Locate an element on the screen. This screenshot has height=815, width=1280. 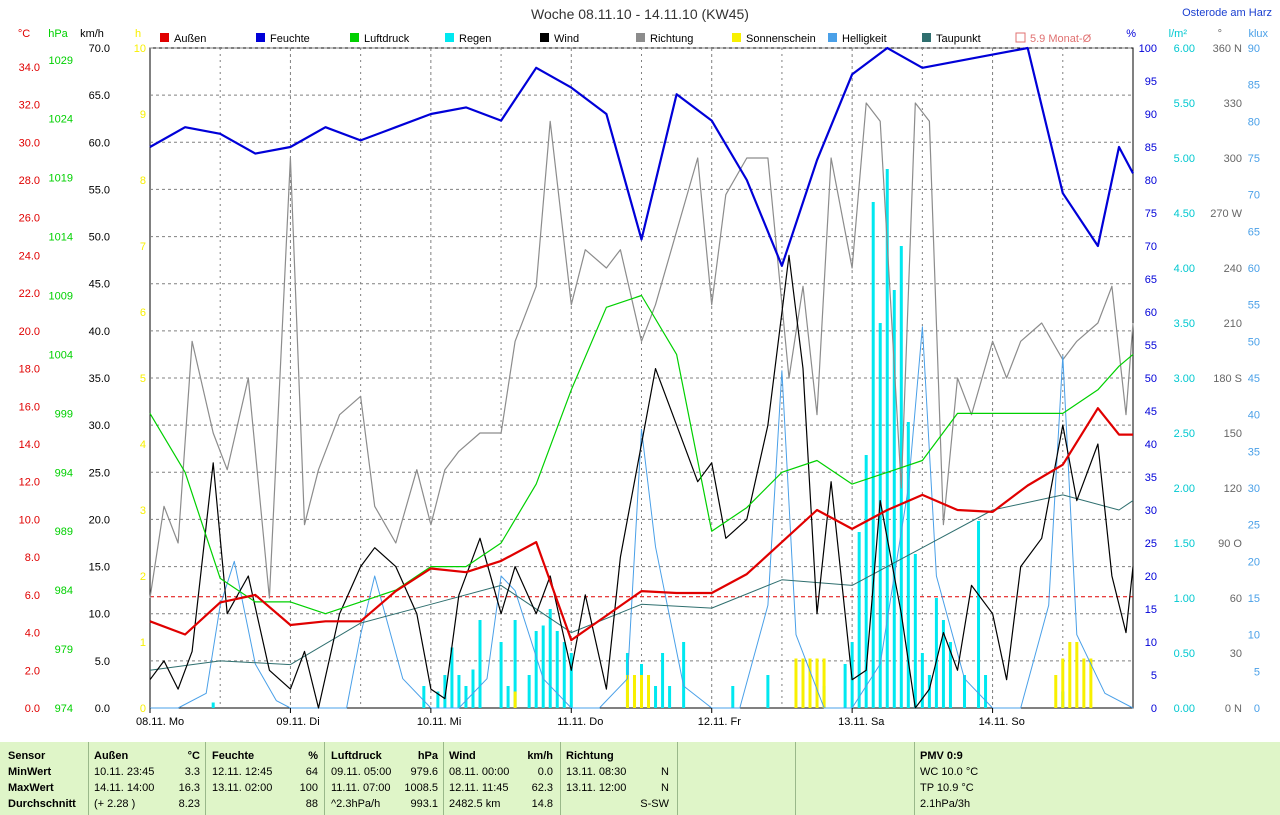
right-axis-tick-label: 0.00 is located at coordinates (1184, 709).